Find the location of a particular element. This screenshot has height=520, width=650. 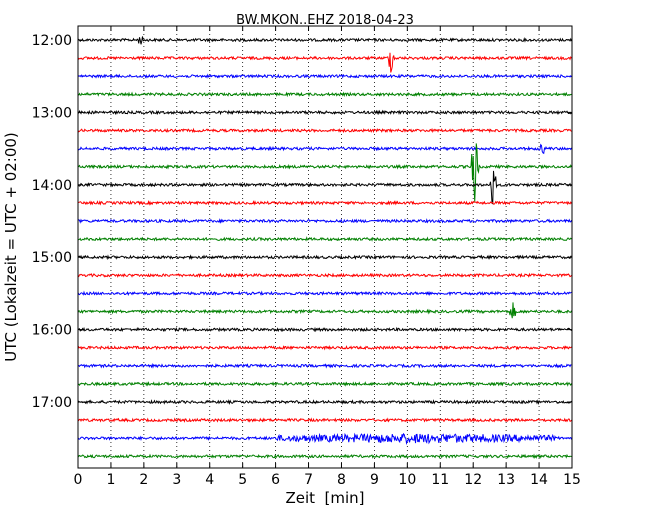

x-tick-label: 2 is located at coordinates (143, 480).